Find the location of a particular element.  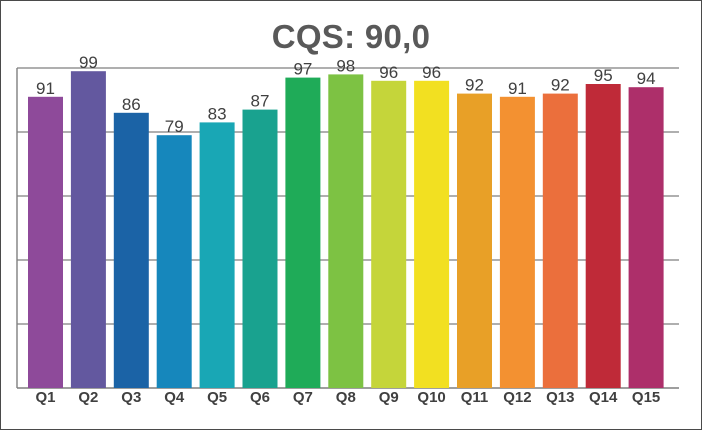

category-label: Q9 is located at coordinates (389, 397).